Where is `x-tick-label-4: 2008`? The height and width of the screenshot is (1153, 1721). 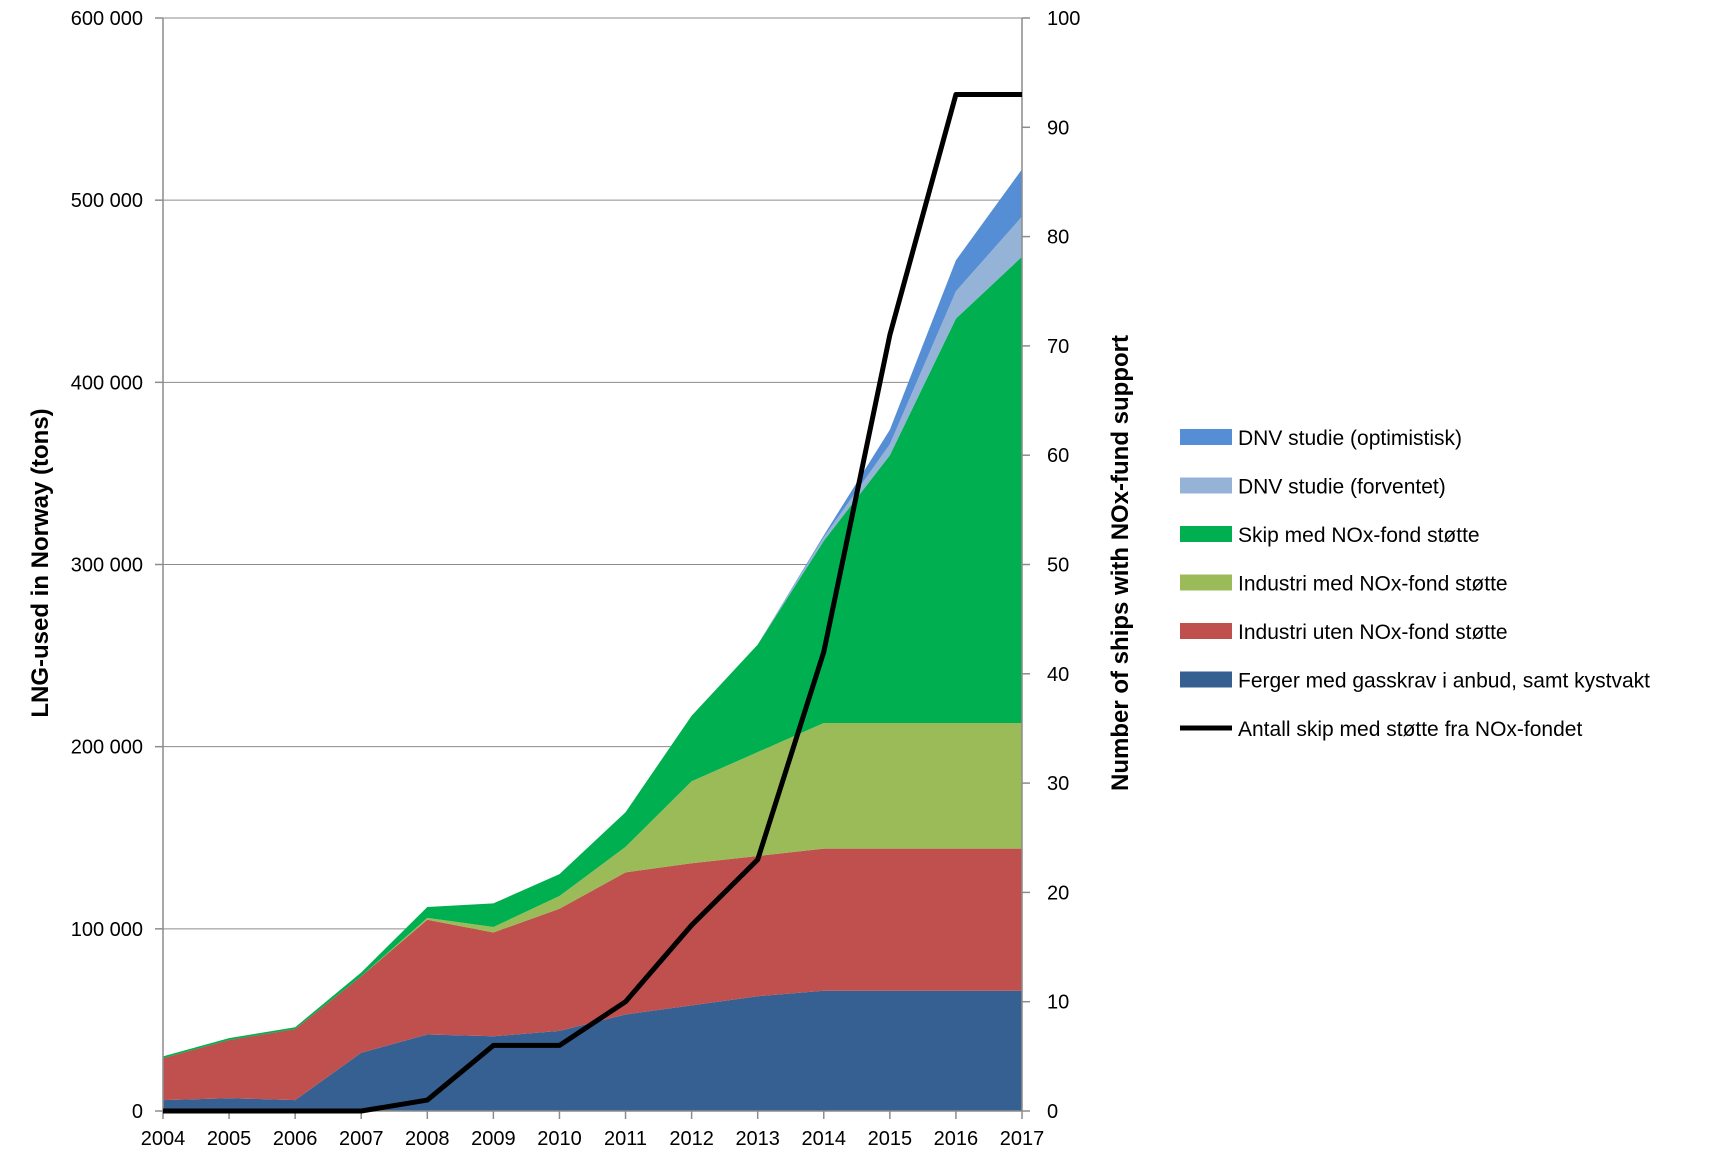
x-tick-label-4: 2008 is located at coordinates (427, 1139).